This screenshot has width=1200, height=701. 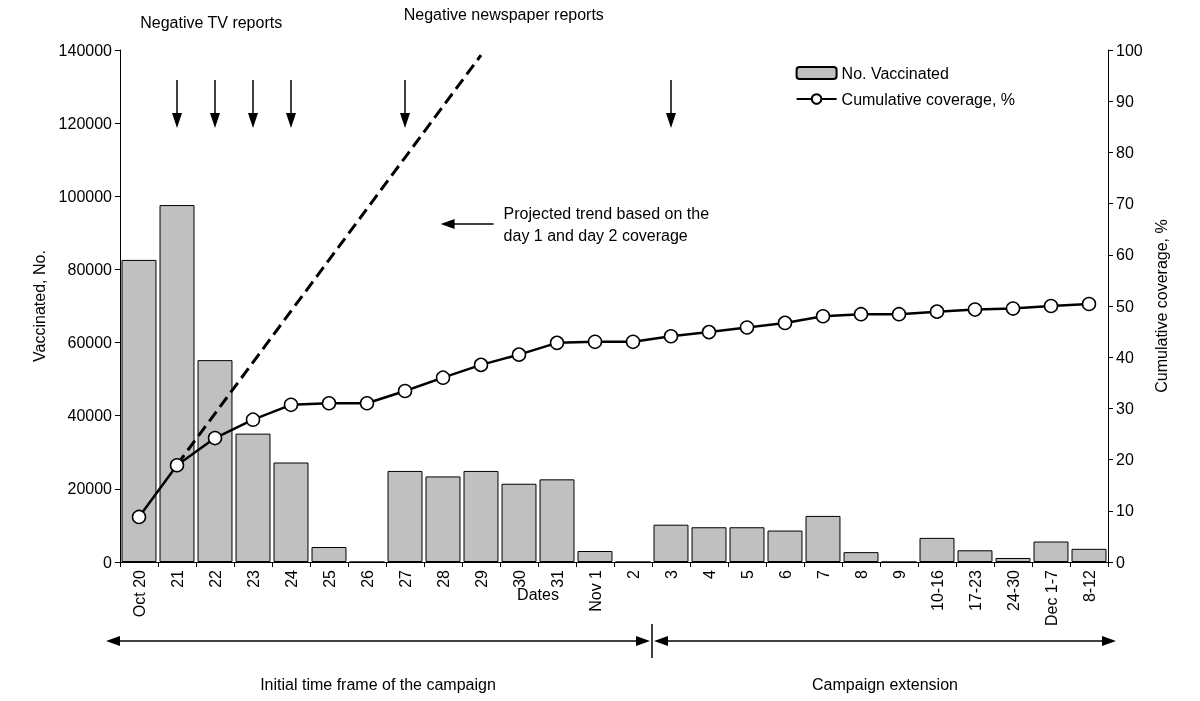 I want to click on x-tick-label: 17-23, so click(x=975, y=590).